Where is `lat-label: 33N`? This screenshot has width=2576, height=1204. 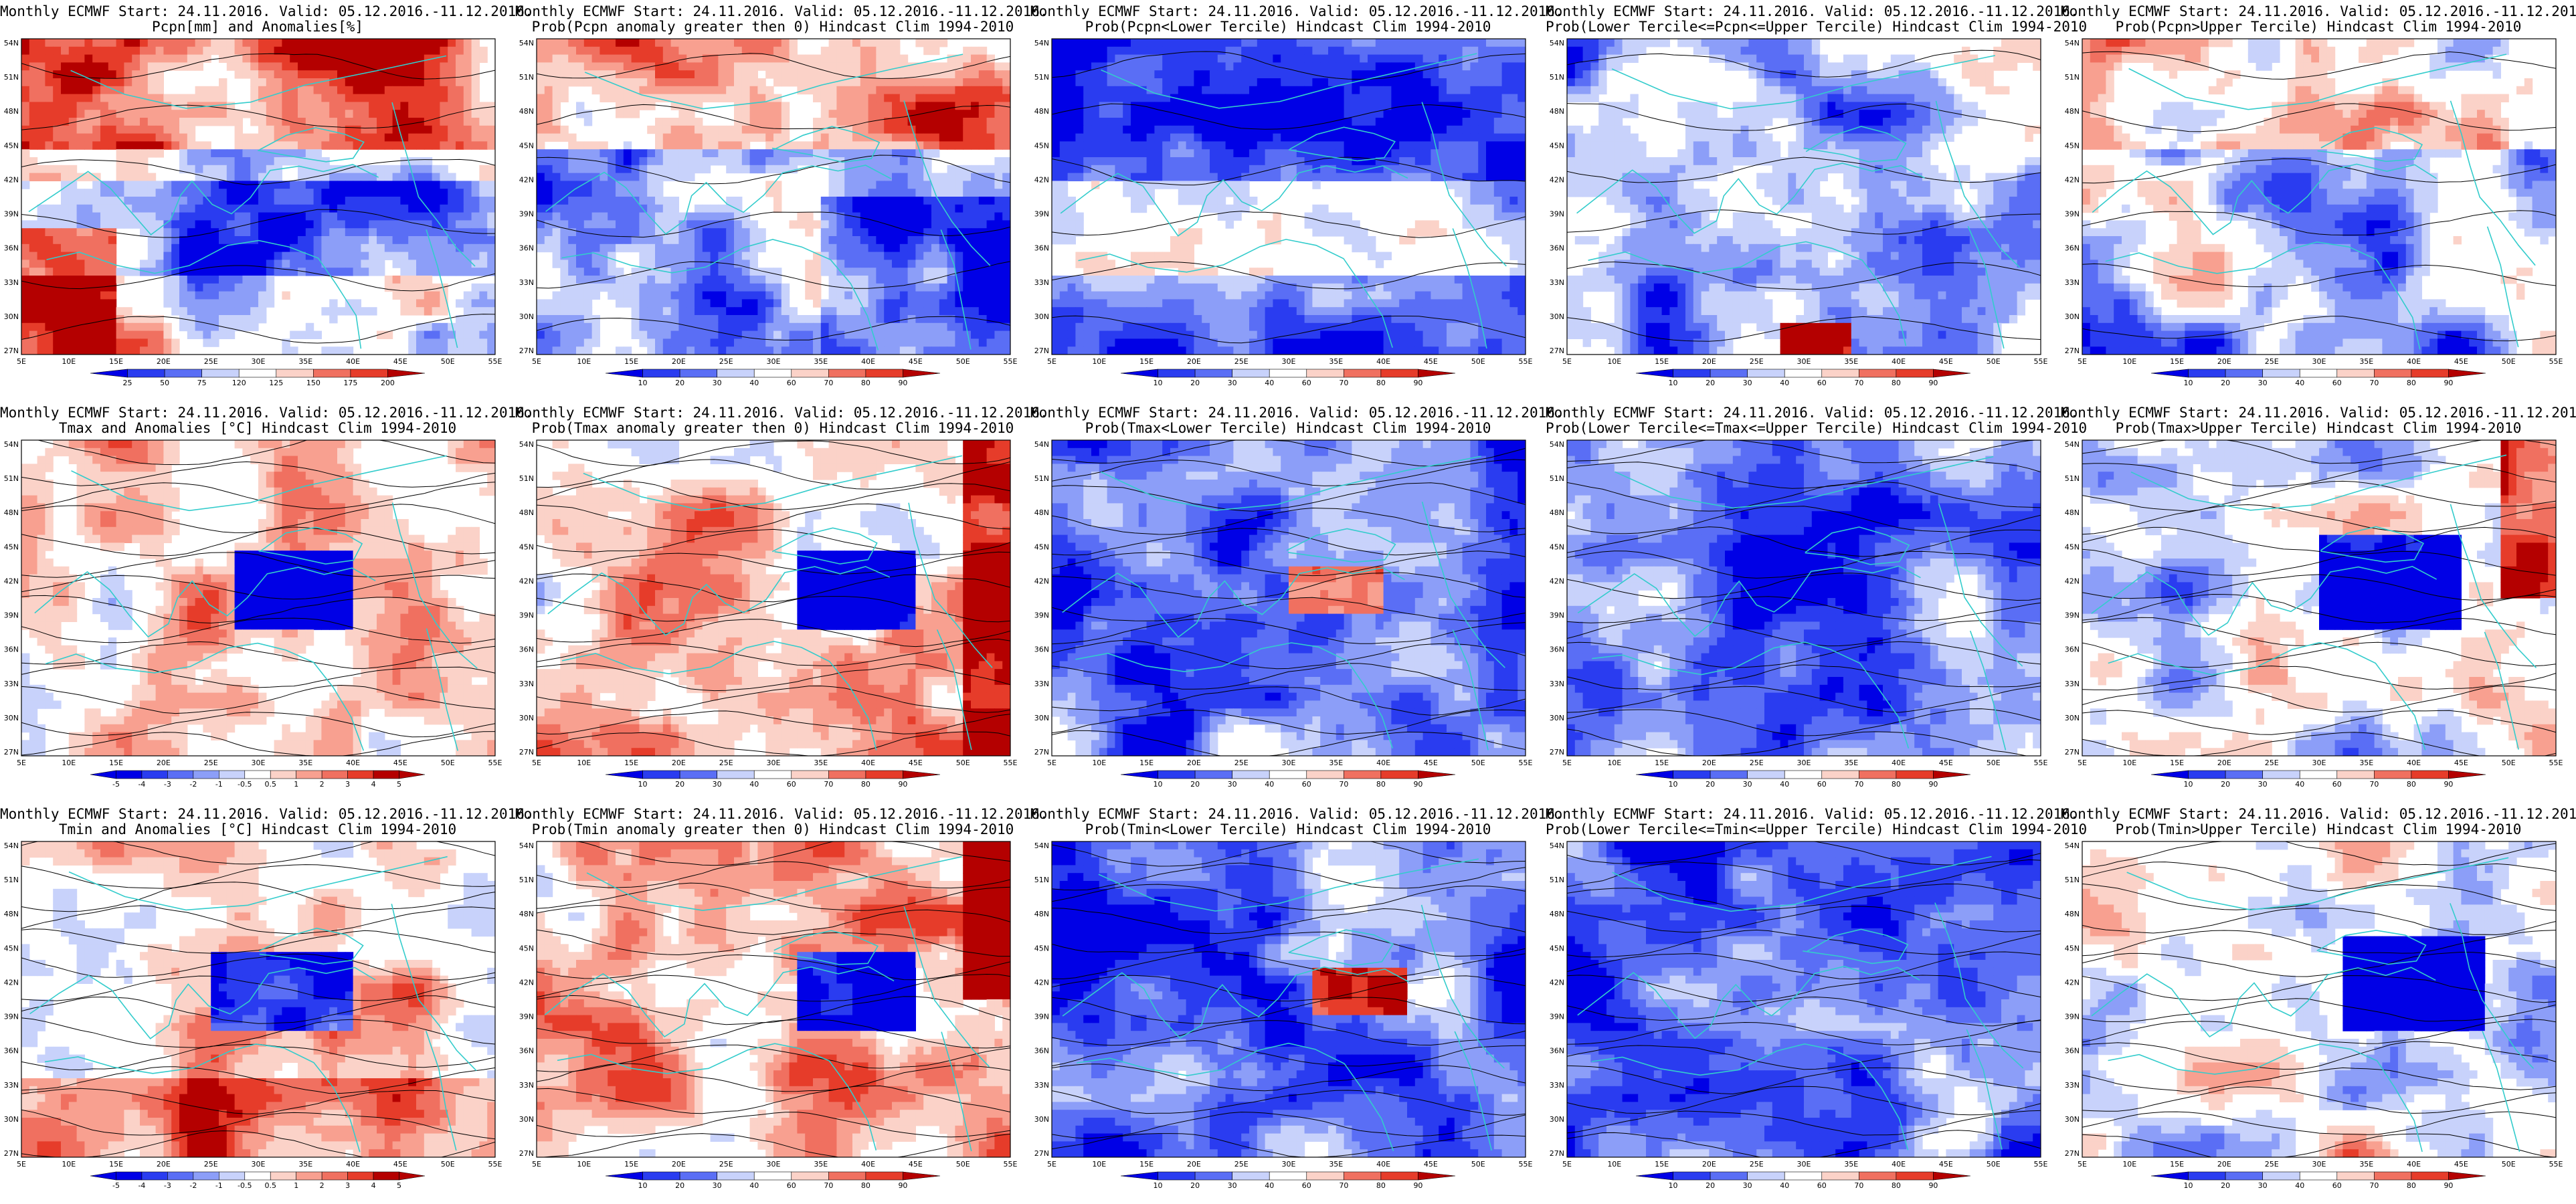 lat-label: 33N is located at coordinates (2072, 684).